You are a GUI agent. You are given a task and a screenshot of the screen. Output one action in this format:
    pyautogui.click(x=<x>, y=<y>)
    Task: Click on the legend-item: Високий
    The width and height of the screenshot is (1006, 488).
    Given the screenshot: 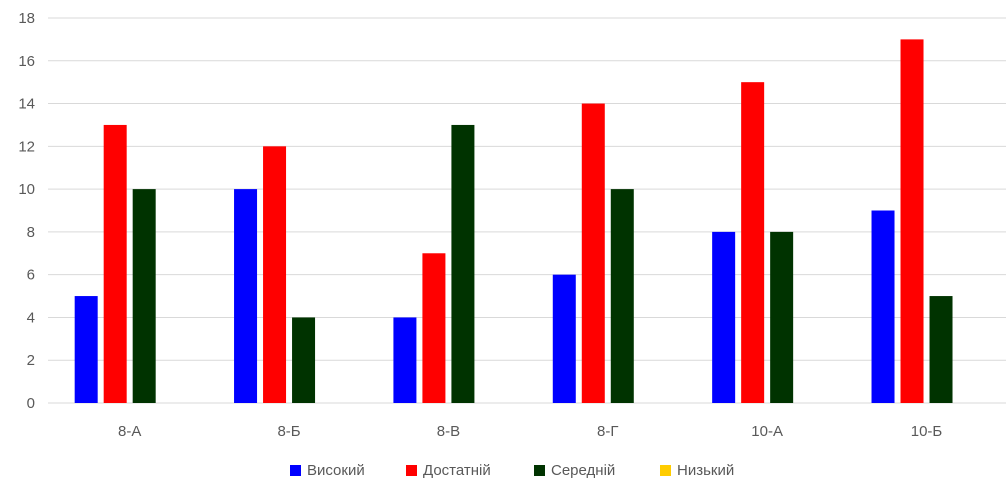 What is the action you would take?
    pyautogui.click(x=327, y=470)
    